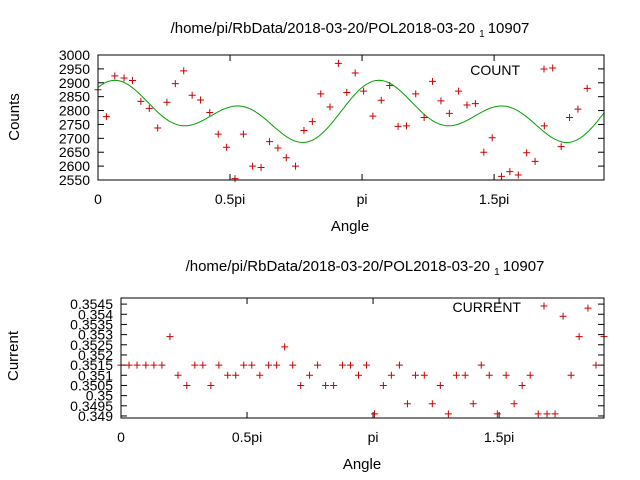 The width and height of the screenshot is (640, 480). I want to click on legend-marker, so click(544, 69).